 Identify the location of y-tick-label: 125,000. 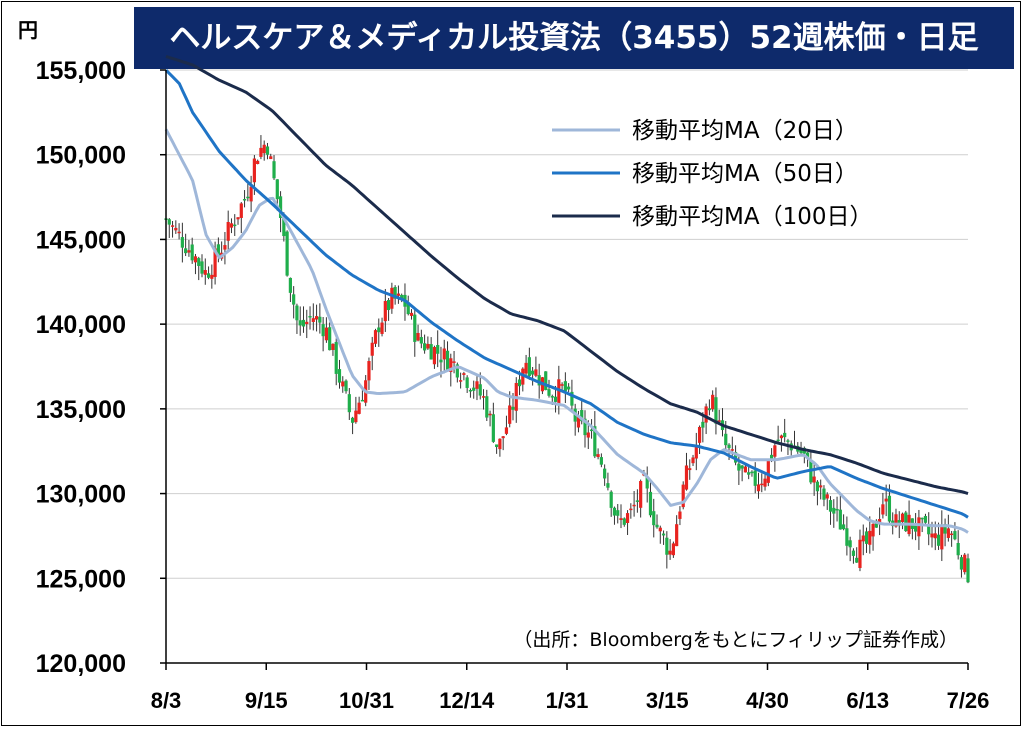
(81, 579).